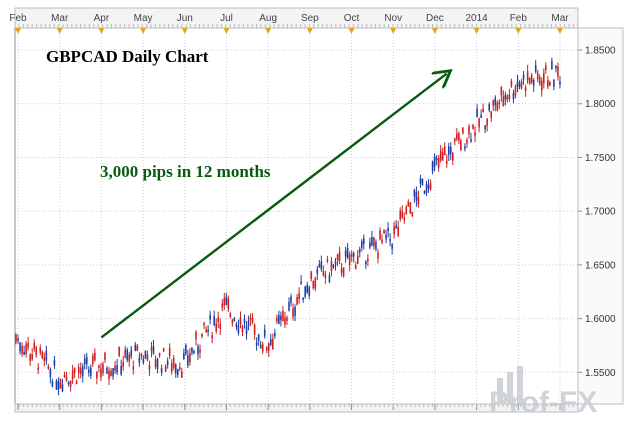  What do you see at coordinates (185, 171) in the screenshot?
I see `annotation-text: 3,000 pips in 12 months` at bounding box center [185, 171].